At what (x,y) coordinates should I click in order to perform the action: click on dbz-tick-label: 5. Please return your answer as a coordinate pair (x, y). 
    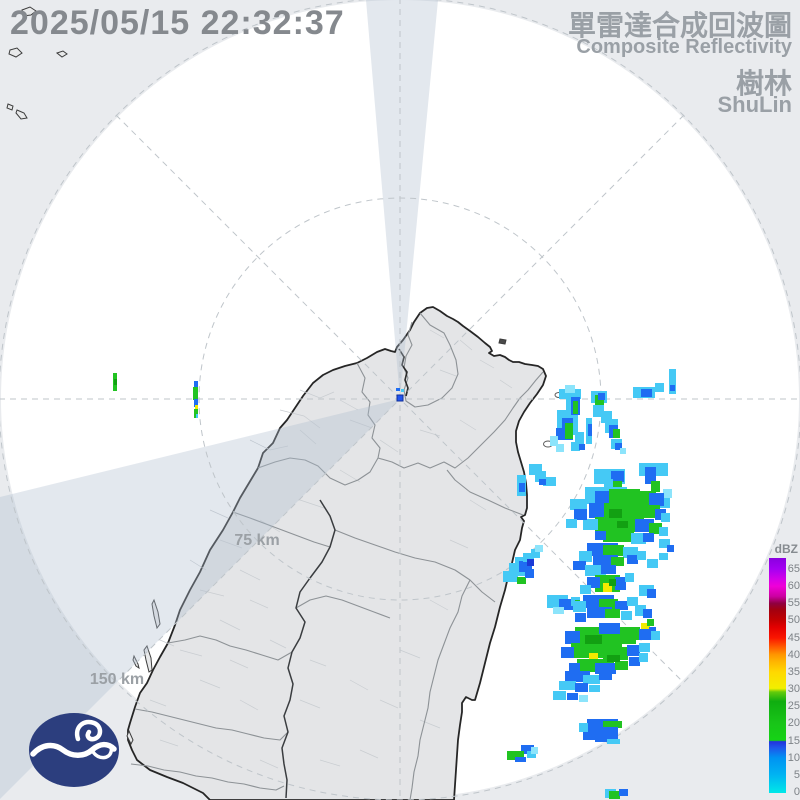
    Looking at the image, I should click on (796, 774).